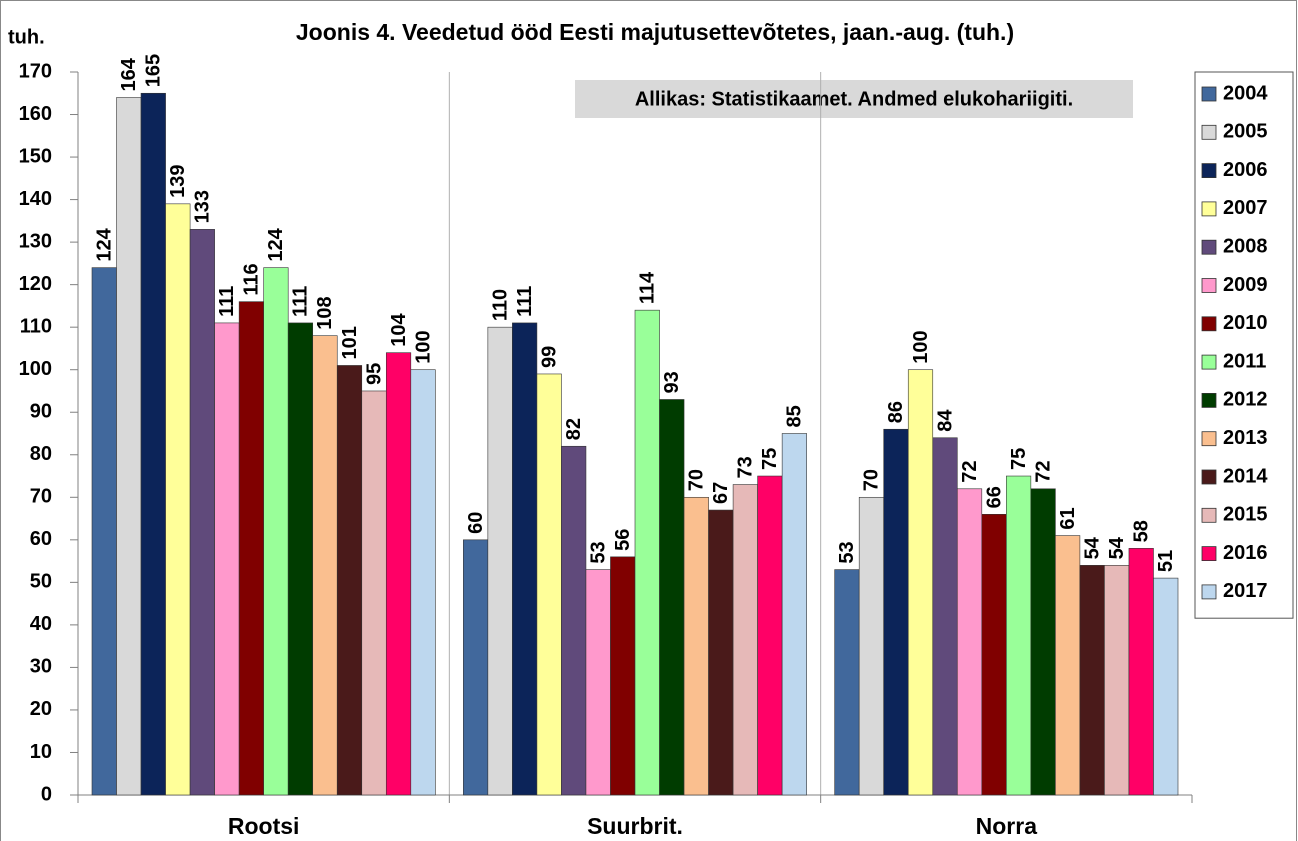 The height and width of the screenshot is (841, 1298). Describe the element at coordinates (41, 497) in the screenshot. I see `y-tick-label: 70` at that location.